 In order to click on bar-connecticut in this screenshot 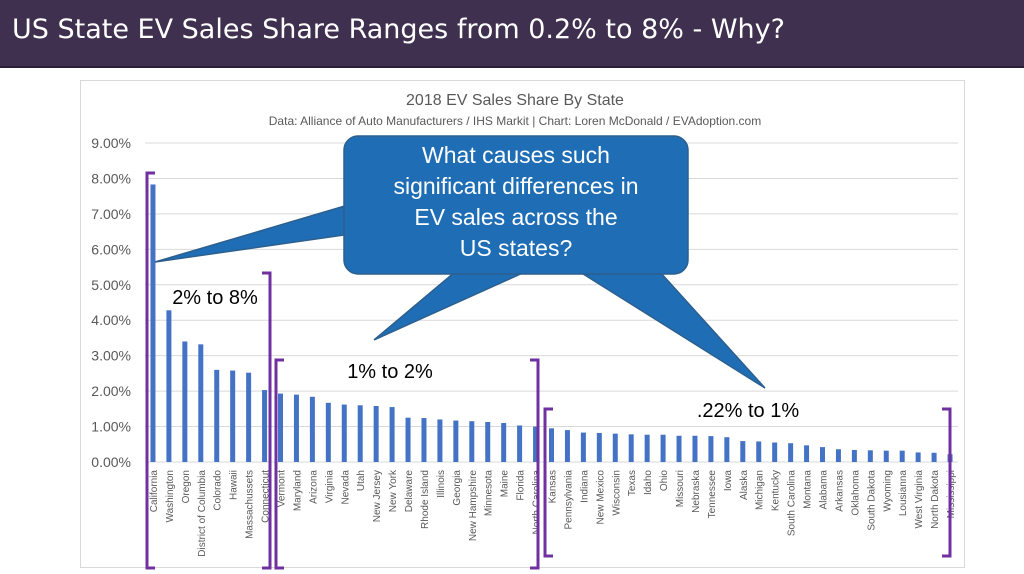, I will do `click(265, 426)`.